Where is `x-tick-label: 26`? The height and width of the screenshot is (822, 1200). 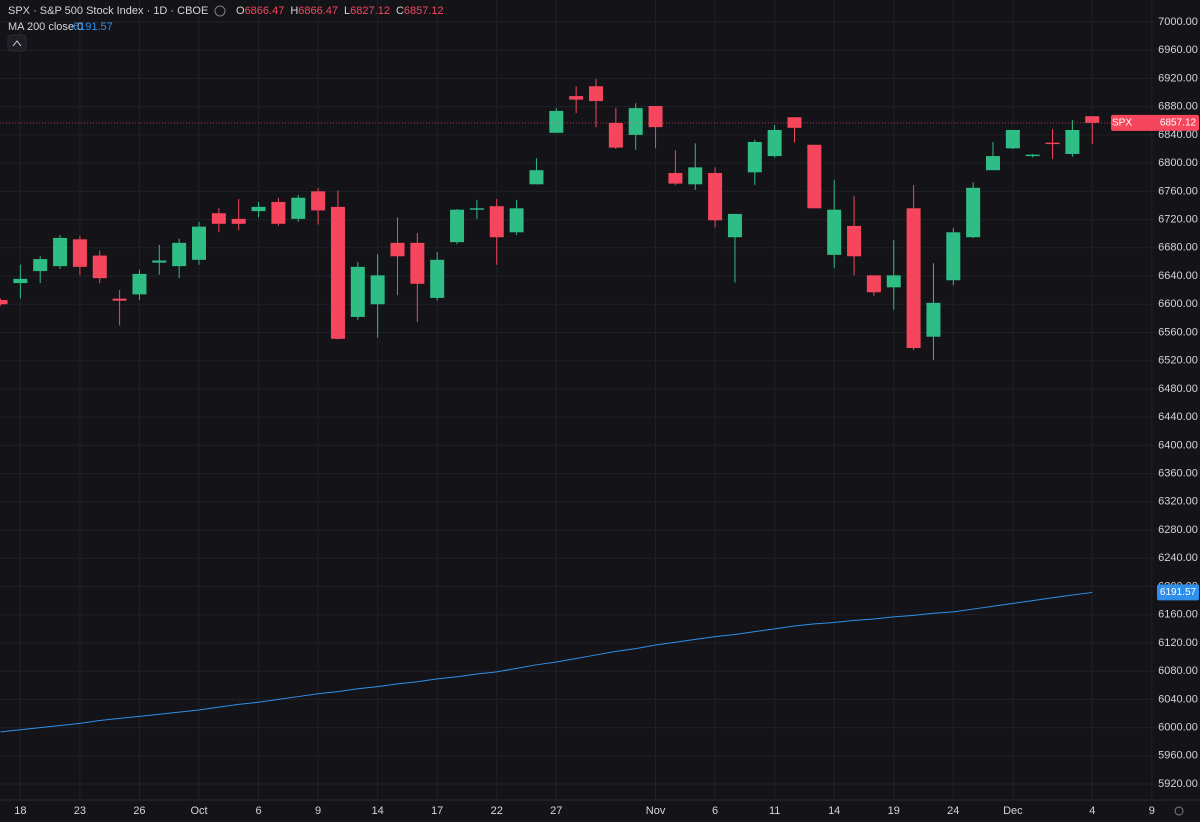 x-tick-label: 26 is located at coordinates (139, 811).